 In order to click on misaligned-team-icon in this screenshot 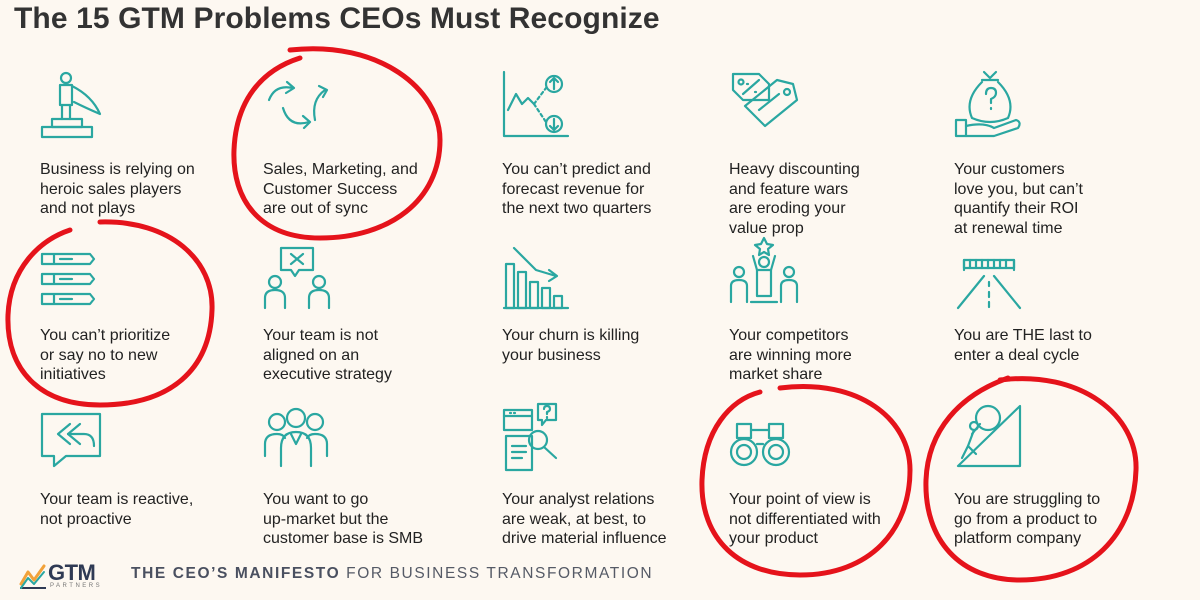, I will do `click(298, 273)`.